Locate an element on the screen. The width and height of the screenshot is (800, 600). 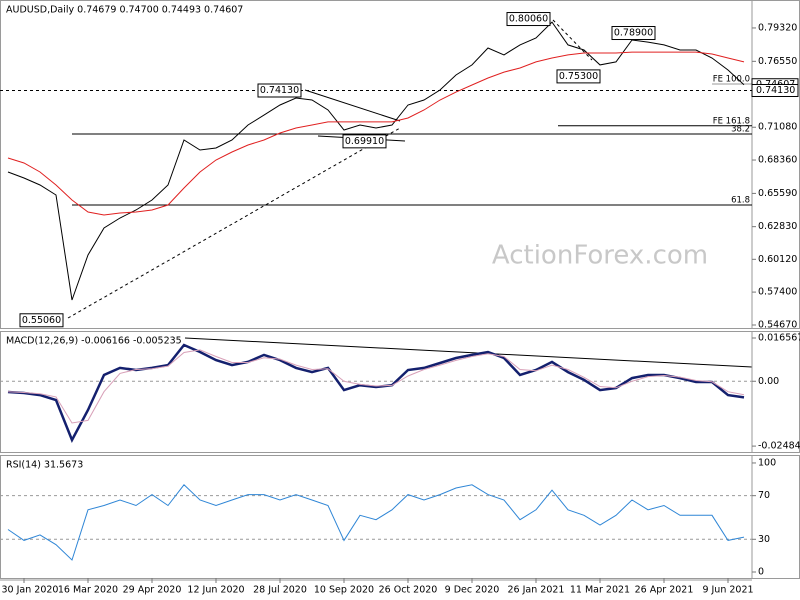
y-tick-label: 0.57400 is located at coordinates (777, 292).